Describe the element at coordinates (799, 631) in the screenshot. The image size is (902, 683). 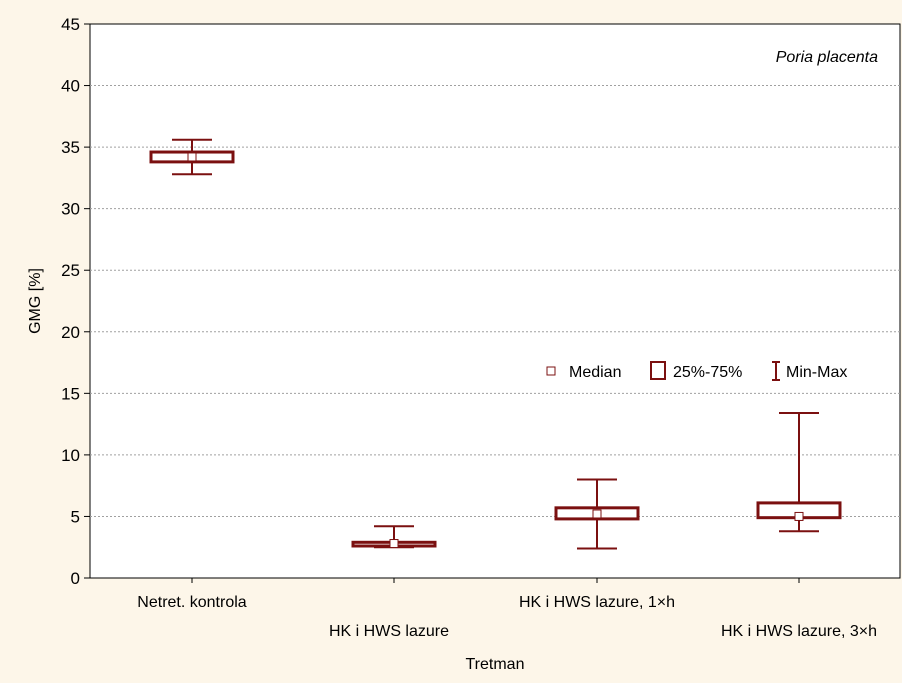
I see `x-tick-label: HK i HWS lazure, 3×h` at that location.